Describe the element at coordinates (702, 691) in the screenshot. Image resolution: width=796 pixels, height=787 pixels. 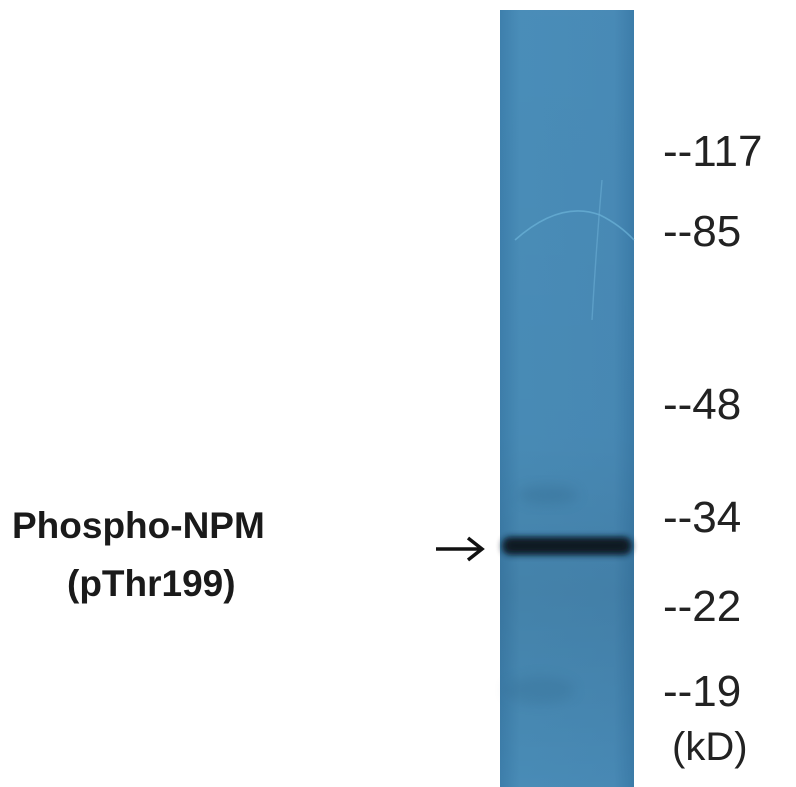
I see `marker-label-19: --19` at that location.